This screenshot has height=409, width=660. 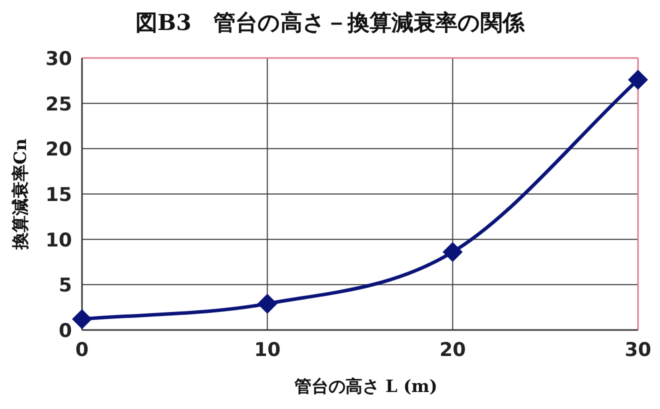 I want to click on x-tick-label: 10, so click(x=267, y=350).